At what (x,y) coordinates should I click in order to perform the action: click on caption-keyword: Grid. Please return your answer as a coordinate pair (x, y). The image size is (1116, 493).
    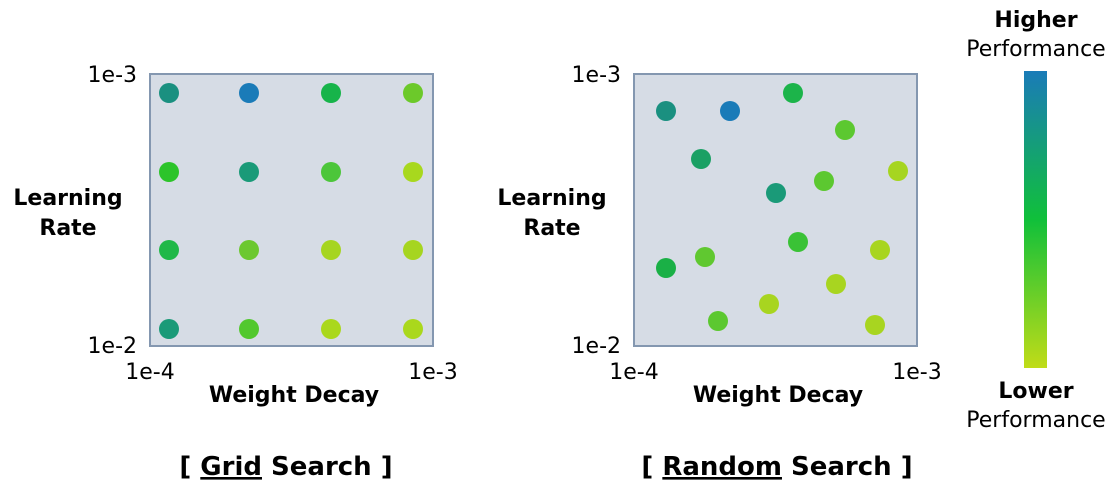
    Looking at the image, I should click on (231, 467).